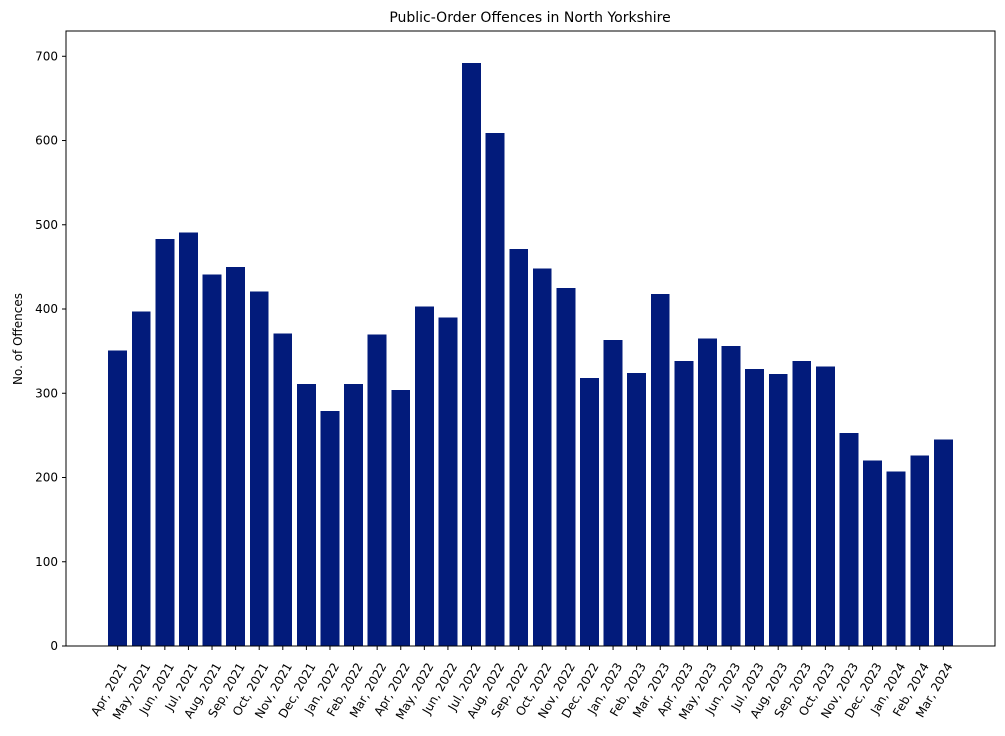 This screenshot has width=1005, height=736. Describe the element at coordinates (50, 351) in the screenshot. I see `y-axis: 0 100 200 300 400 500 600 700` at that location.